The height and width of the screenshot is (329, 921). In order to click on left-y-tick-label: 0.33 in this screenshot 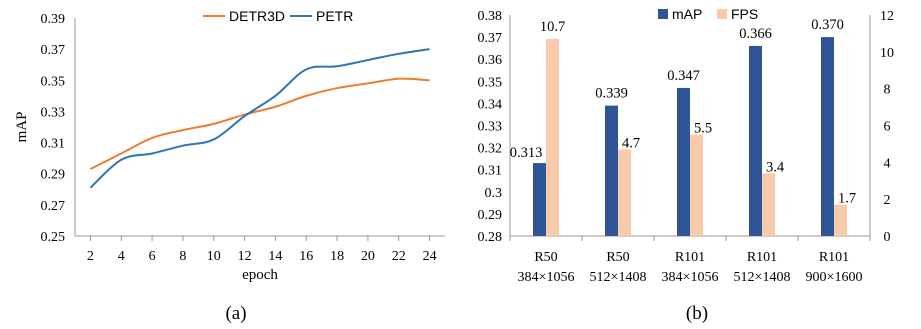, I will do `click(490, 127)`.